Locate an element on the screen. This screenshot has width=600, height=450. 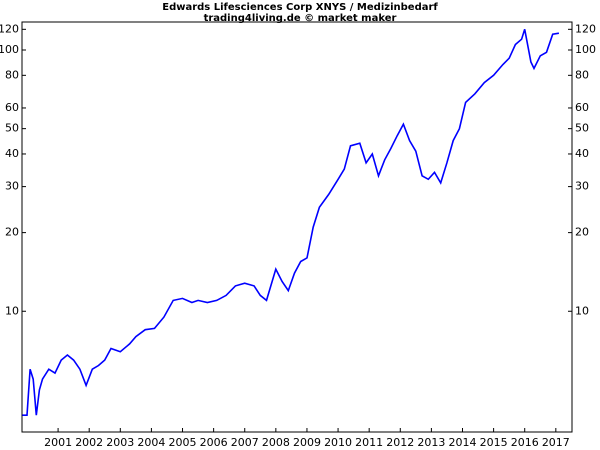
x-tick-label: 2001 is located at coordinates (58, 442).